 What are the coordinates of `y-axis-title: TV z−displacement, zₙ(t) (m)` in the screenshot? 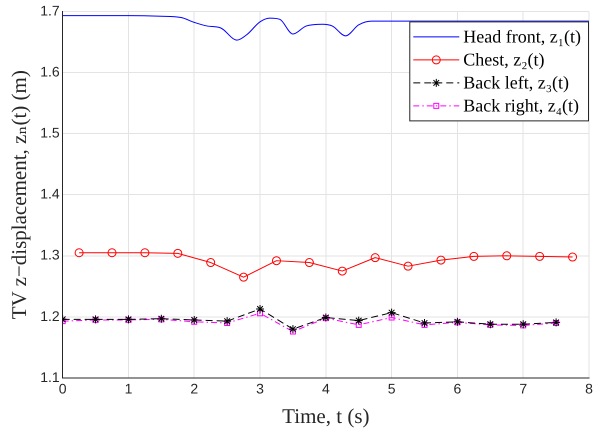 It's located at (19, 195).